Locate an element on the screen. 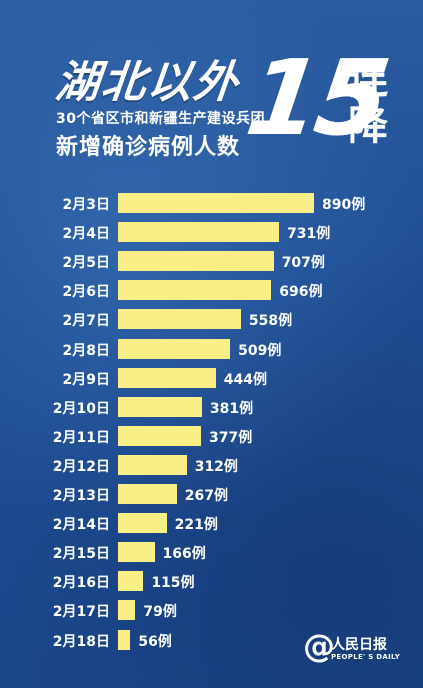 The width and height of the screenshot is (423, 688). value-label: 509例 is located at coordinates (260, 350).